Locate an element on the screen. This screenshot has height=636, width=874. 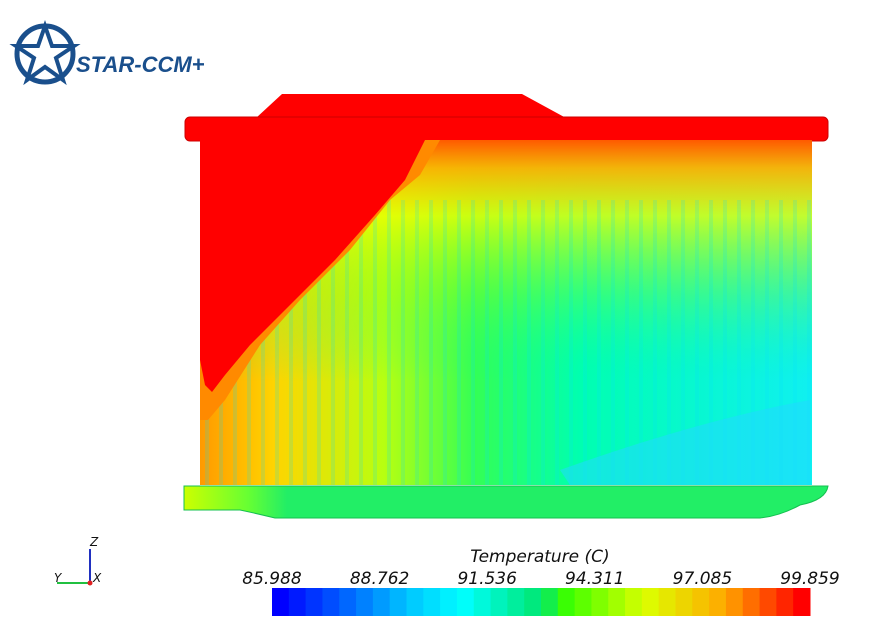
cool-zone is located at coordinates (685, 442).